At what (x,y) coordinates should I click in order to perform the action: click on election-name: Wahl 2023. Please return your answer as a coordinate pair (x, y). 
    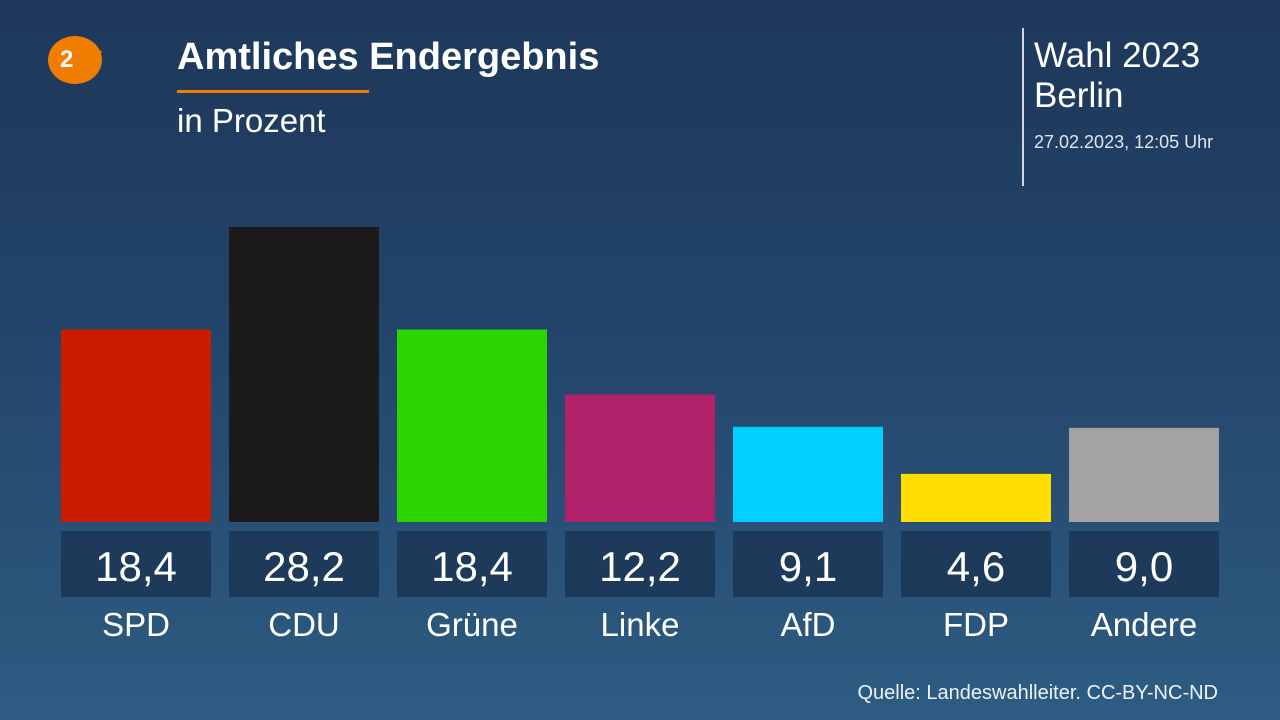
    Looking at the image, I should click on (1117, 55).